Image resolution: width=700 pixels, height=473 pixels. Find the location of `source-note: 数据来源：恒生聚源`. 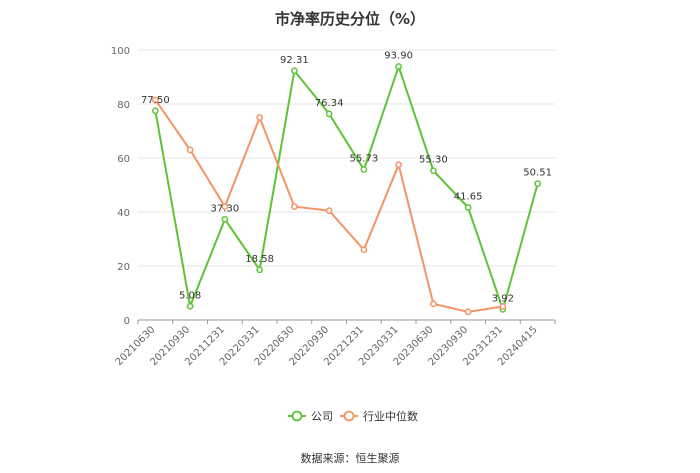

source-note: 数据来源：恒生聚源 is located at coordinates (350, 458).